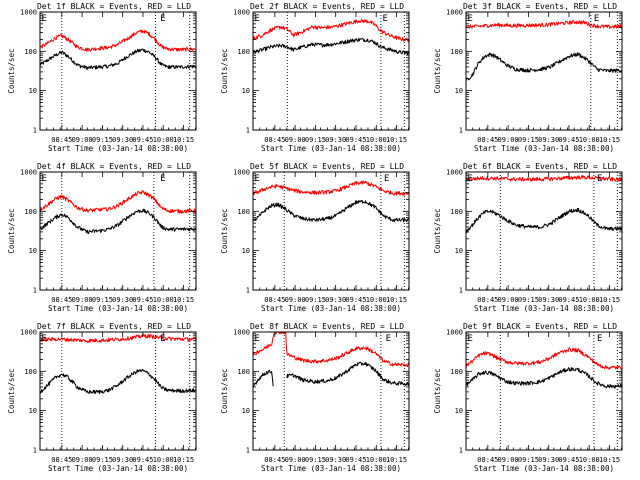 The width and height of the screenshot is (640, 480). I want to click on panel-title: Det 7f BLACK = Events, RED = LLD, so click(114, 326).